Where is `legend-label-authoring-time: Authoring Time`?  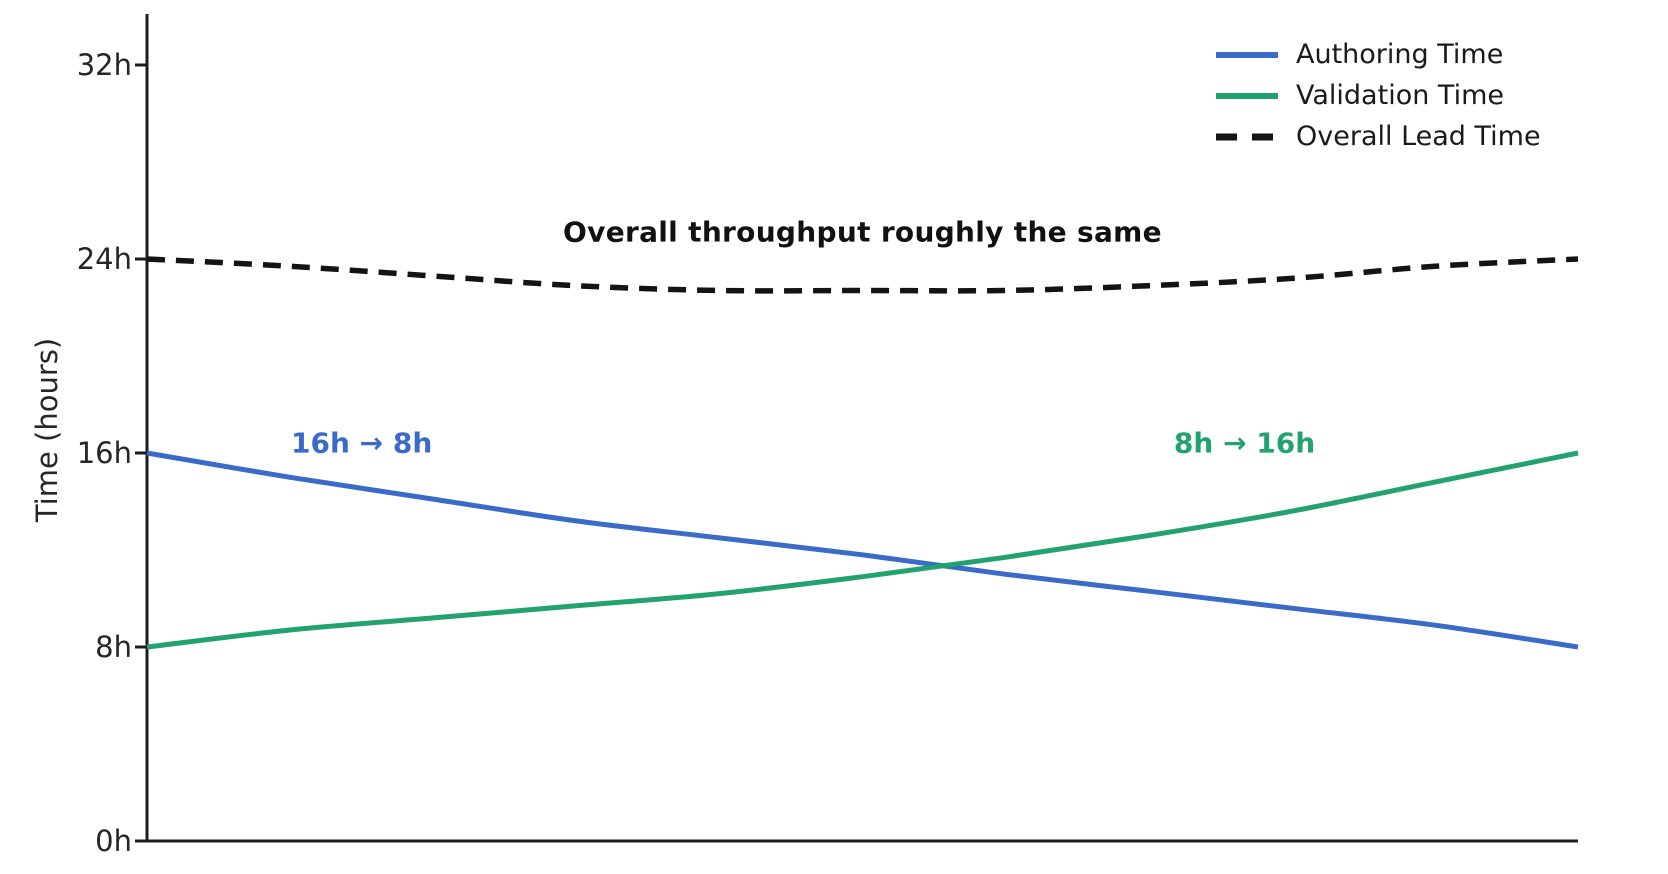
legend-label-authoring-time: Authoring Time is located at coordinates (1400, 54).